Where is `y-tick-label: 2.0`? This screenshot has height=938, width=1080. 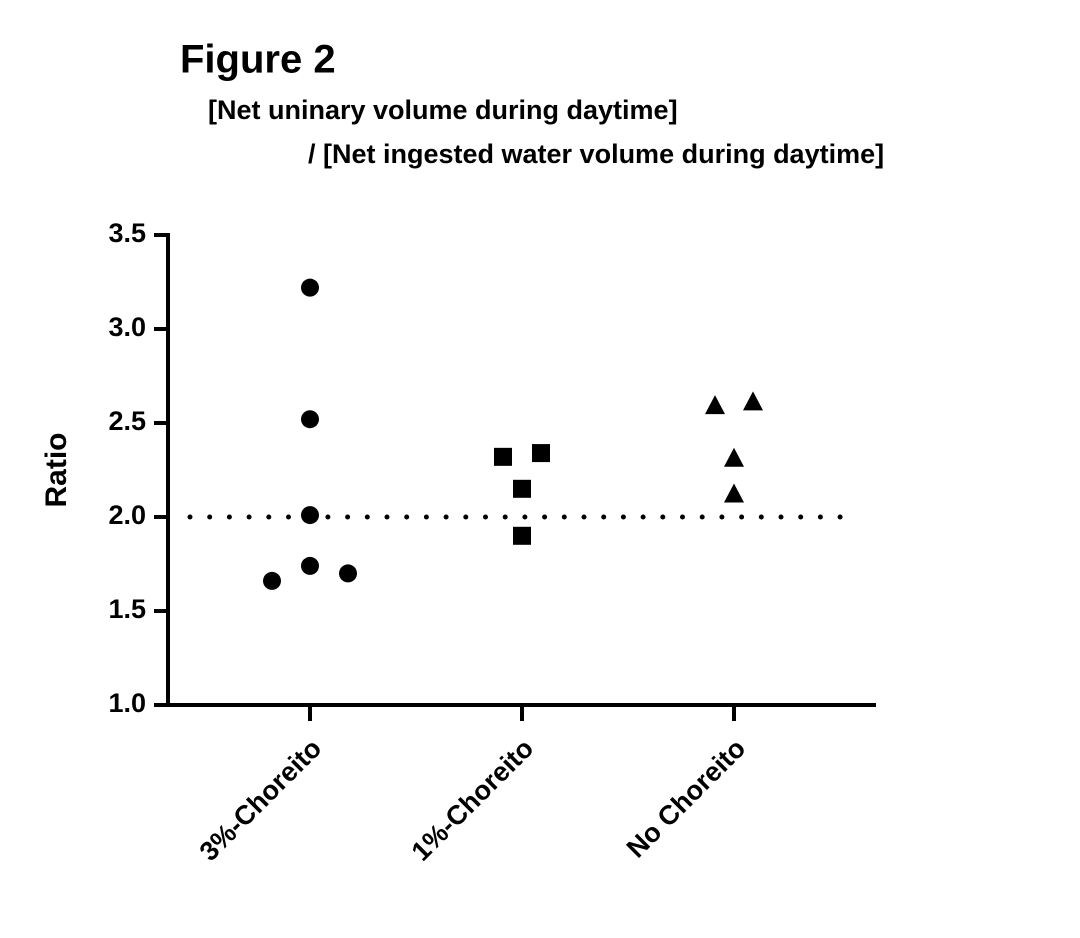
y-tick-label: 2.0 is located at coordinates (127, 515).